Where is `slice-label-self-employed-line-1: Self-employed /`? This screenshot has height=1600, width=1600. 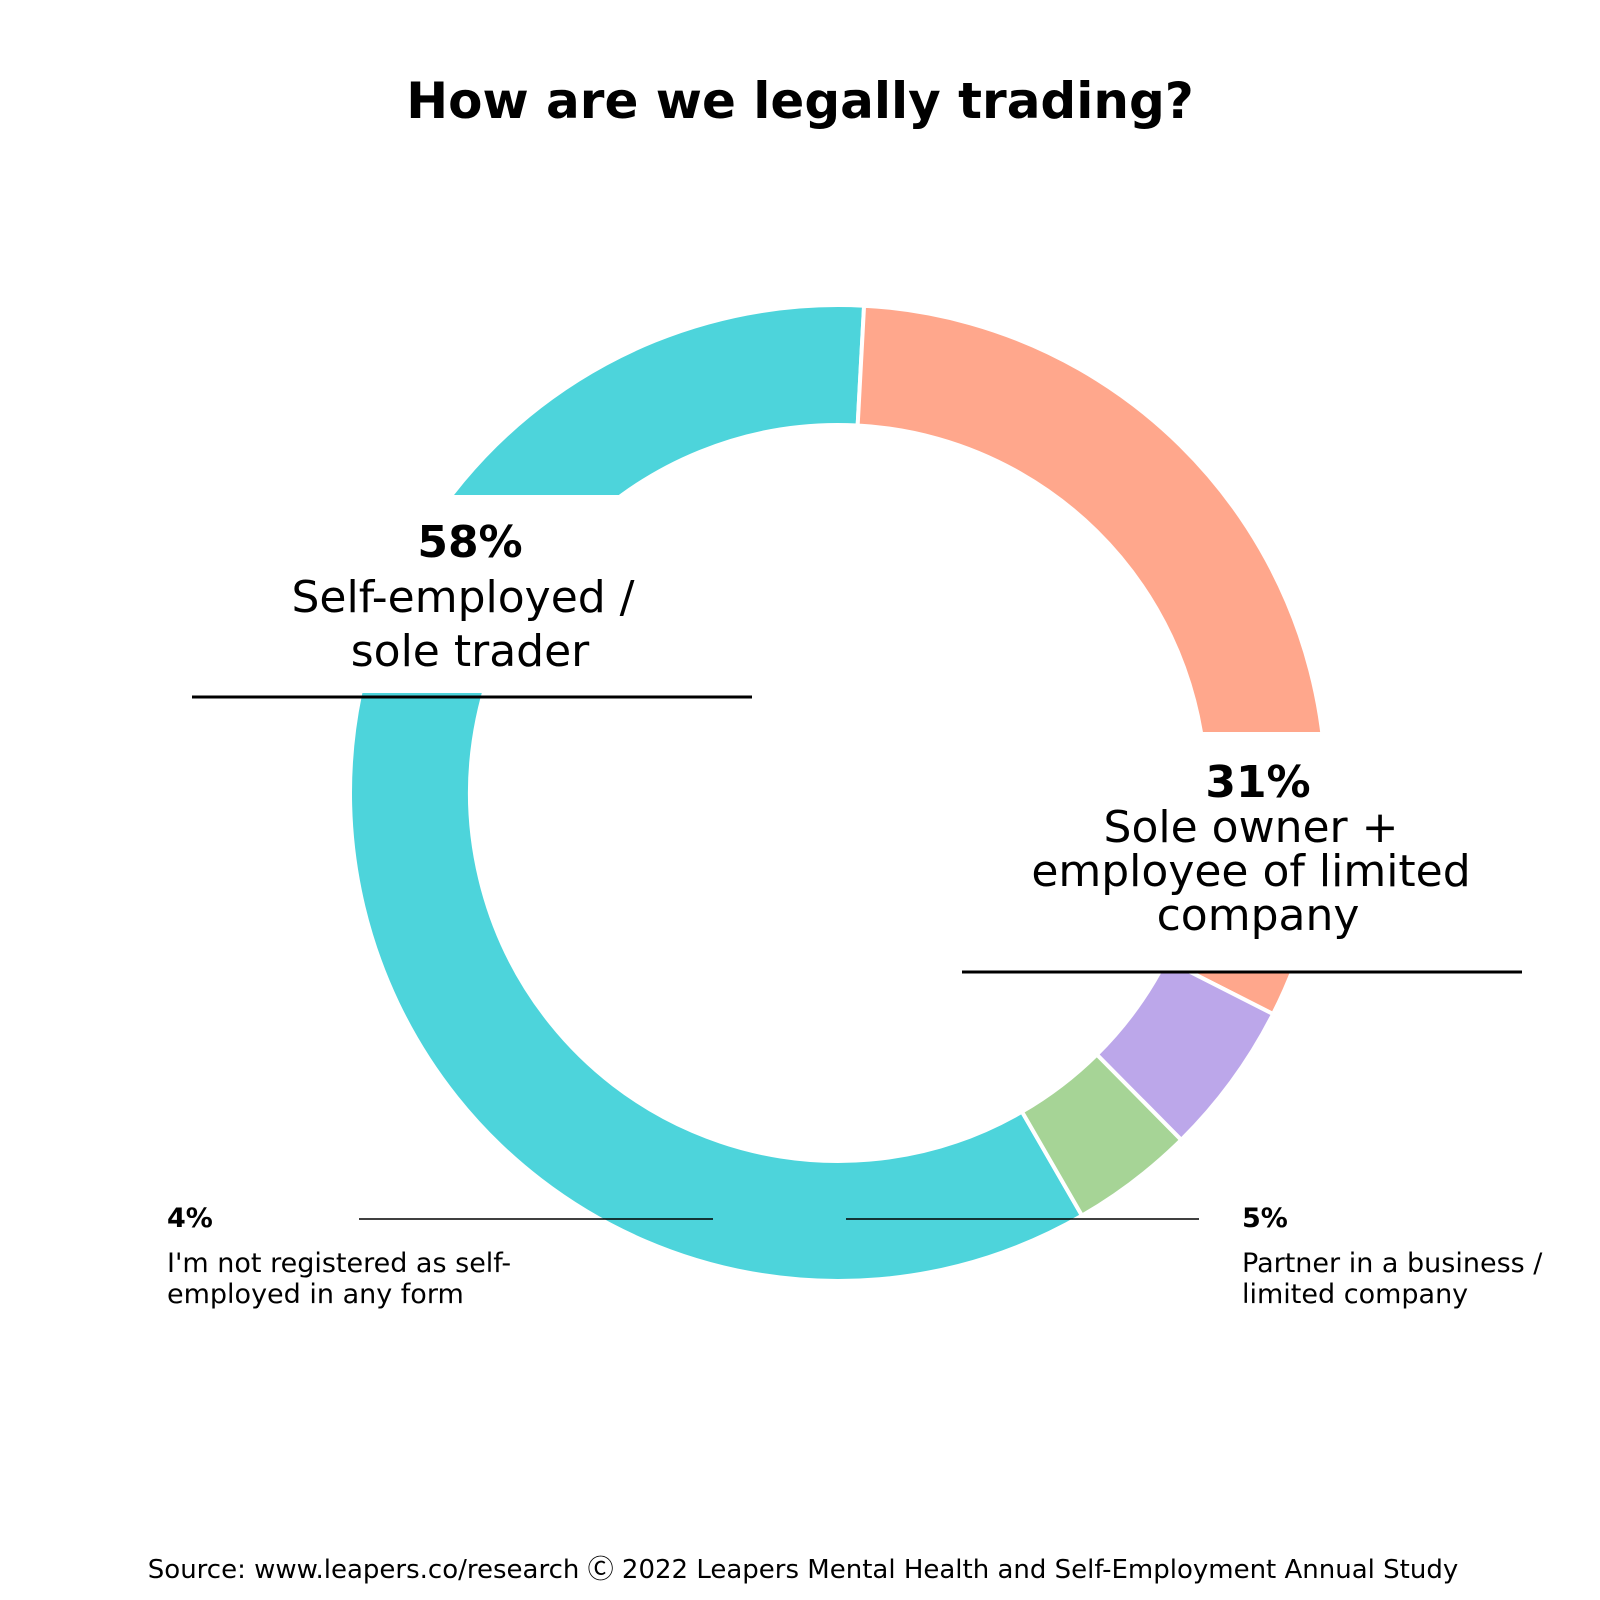
slice-label-self-employed-line-1: Self-employed / is located at coordinates (462, 597).